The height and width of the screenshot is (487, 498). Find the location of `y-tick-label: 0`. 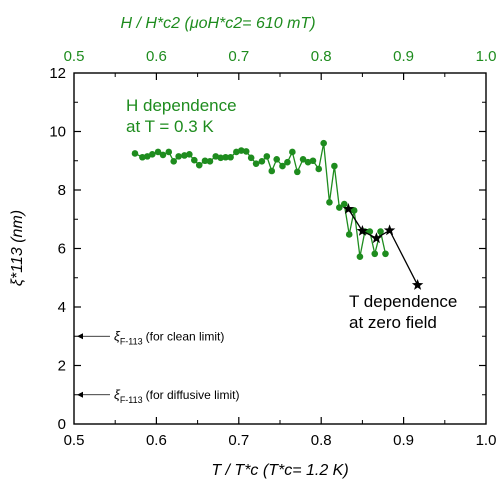

y-tick-label: 0 is located at coordinates (62, 424).